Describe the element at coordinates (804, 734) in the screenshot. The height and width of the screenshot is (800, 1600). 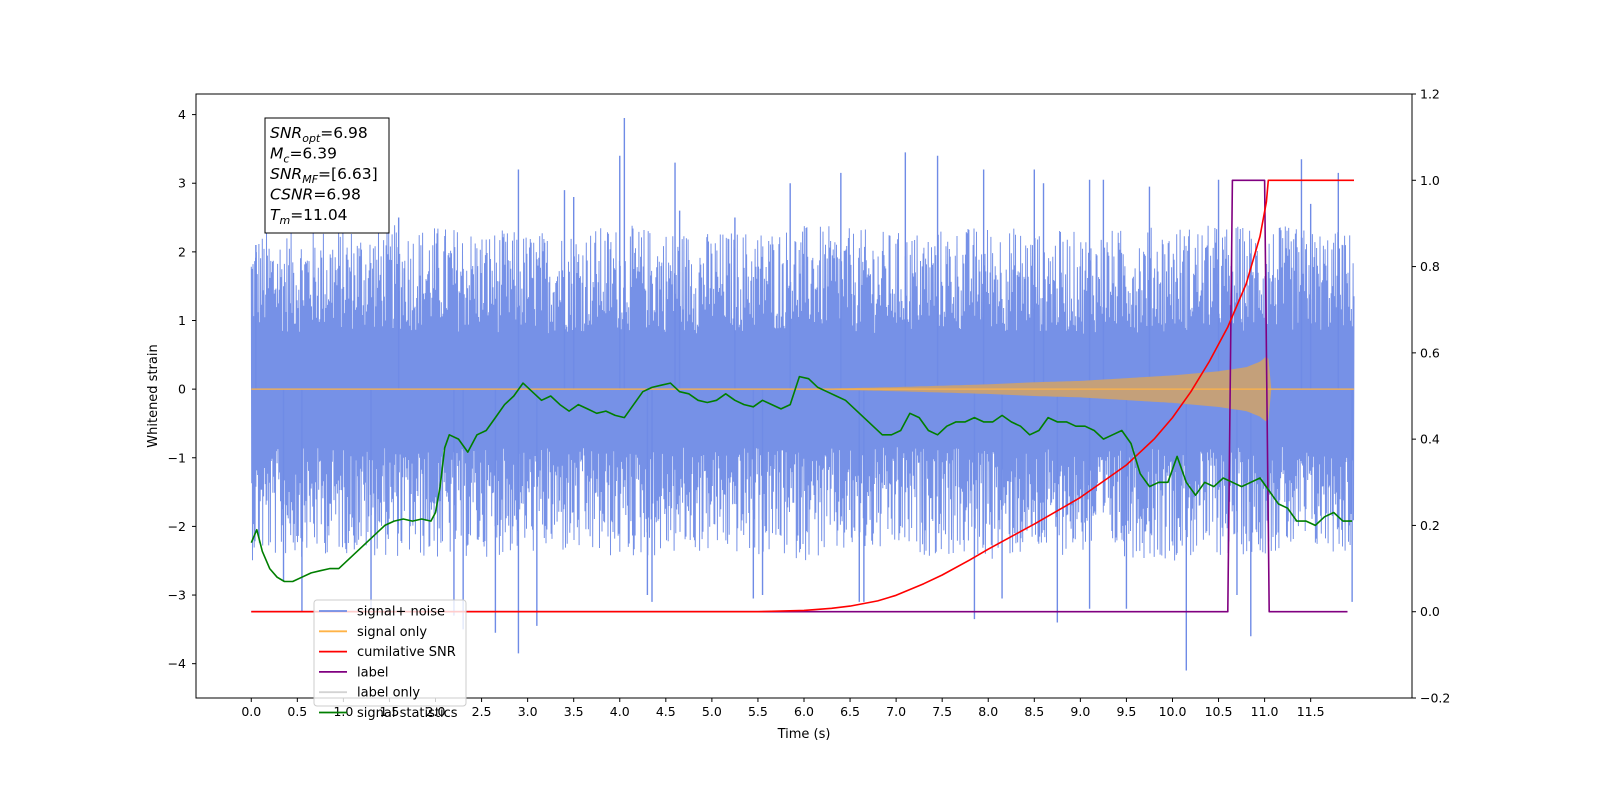
I see `x-axis-label: Time (s)` at that location.